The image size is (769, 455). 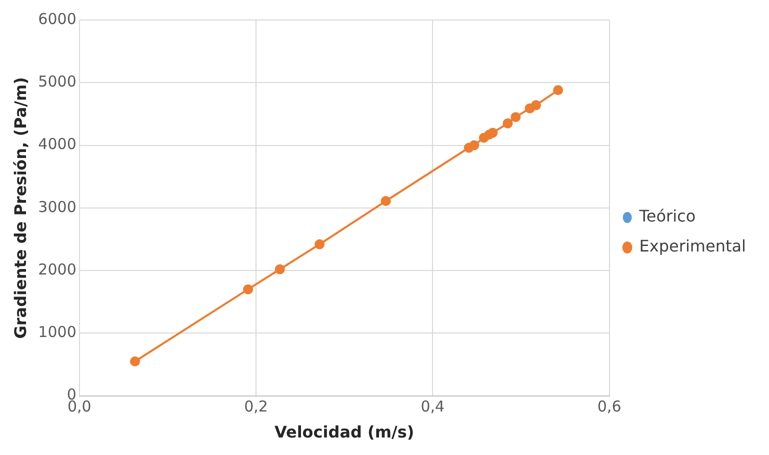 What do you see at coordinates (344, 432) in the screenshot?
I see `x-axis-title: Velocidad (m/s)` at bounding box center [344, 432].